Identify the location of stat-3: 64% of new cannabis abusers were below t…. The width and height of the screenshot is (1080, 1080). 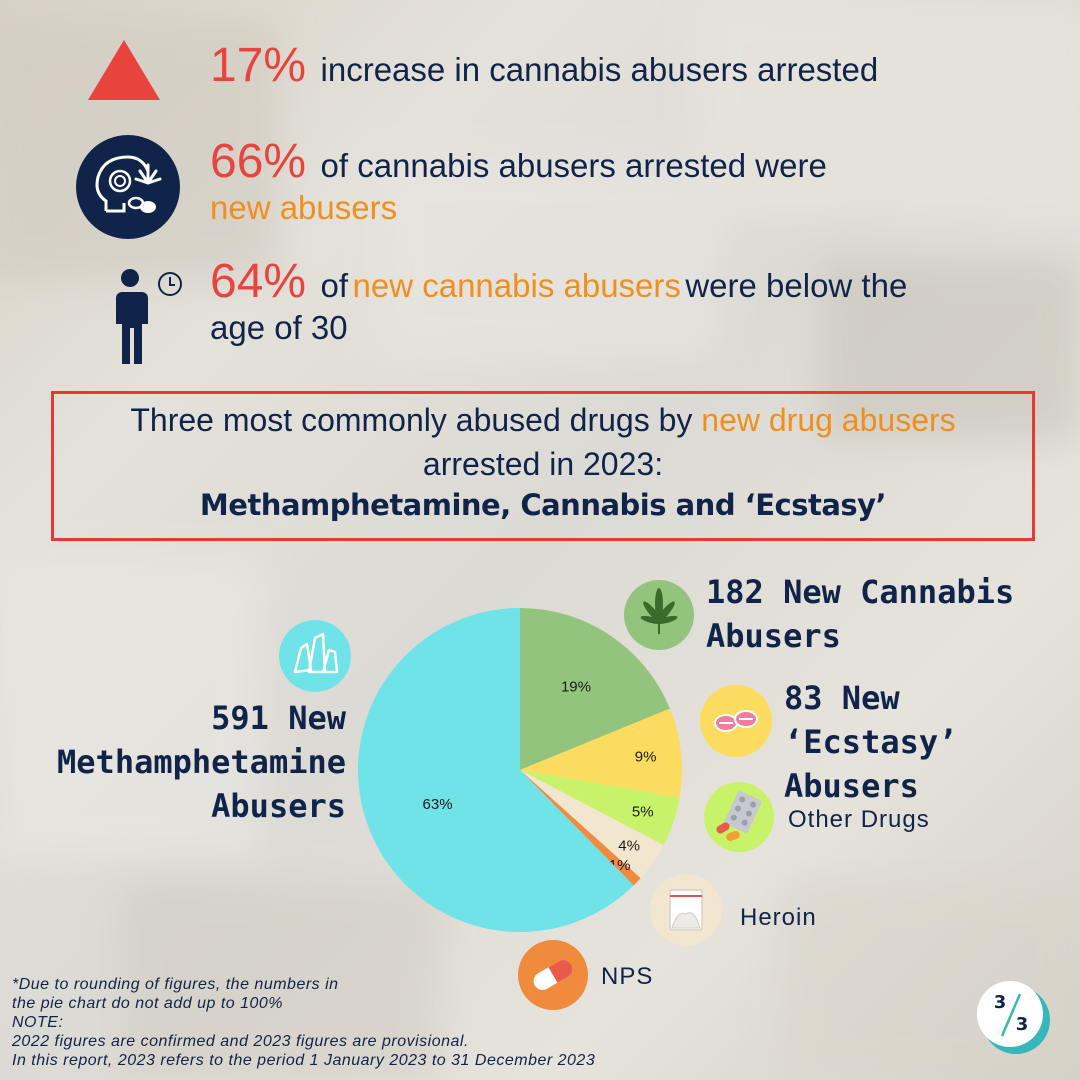
(625, 300).